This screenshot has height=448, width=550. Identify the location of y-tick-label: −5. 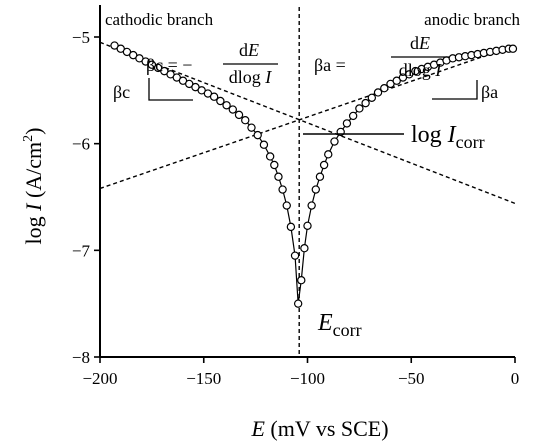
(81, 37).